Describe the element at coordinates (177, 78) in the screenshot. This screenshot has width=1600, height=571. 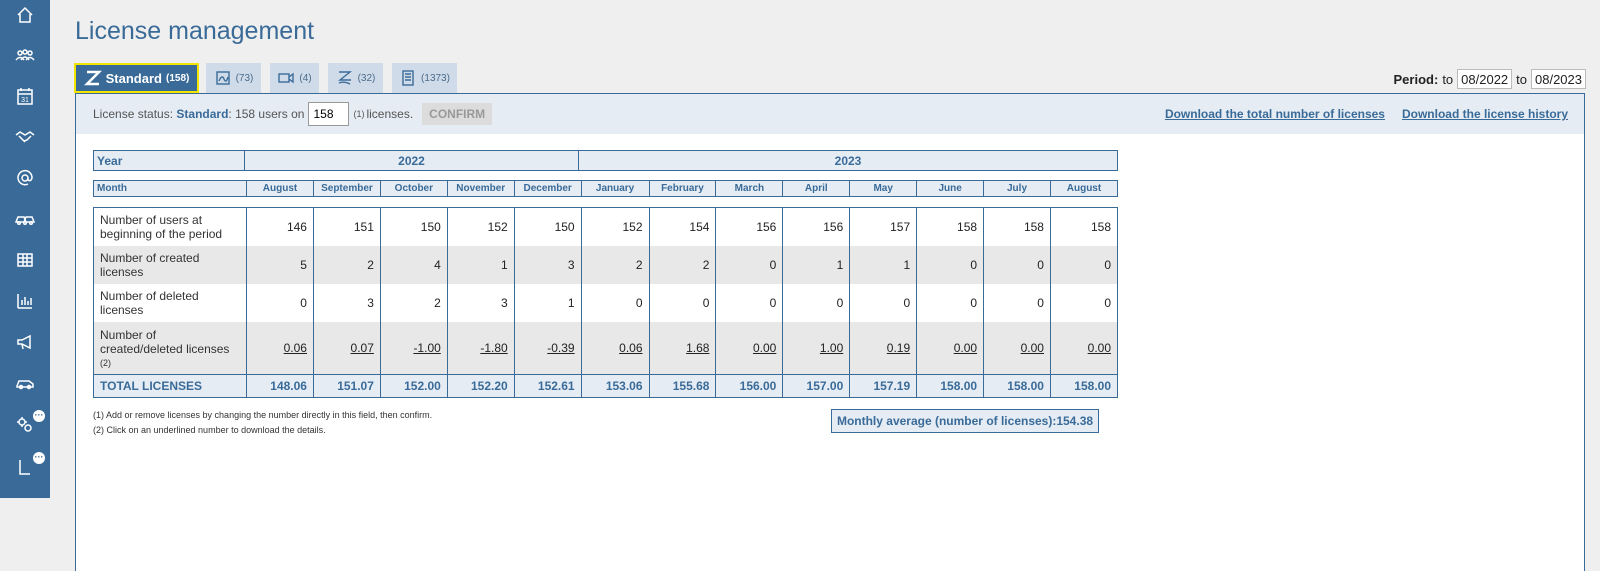
I see `tab-count: (158)` at that location.